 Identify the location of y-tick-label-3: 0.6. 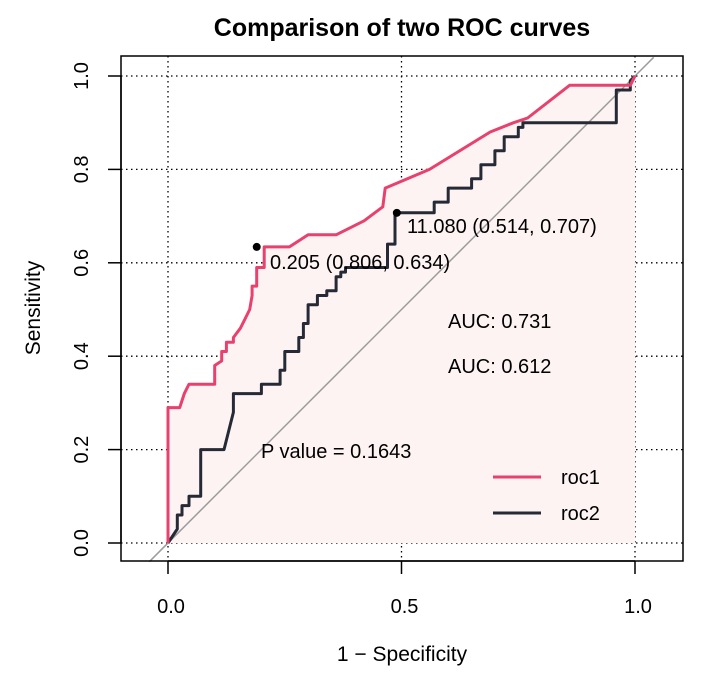
(82, 263).